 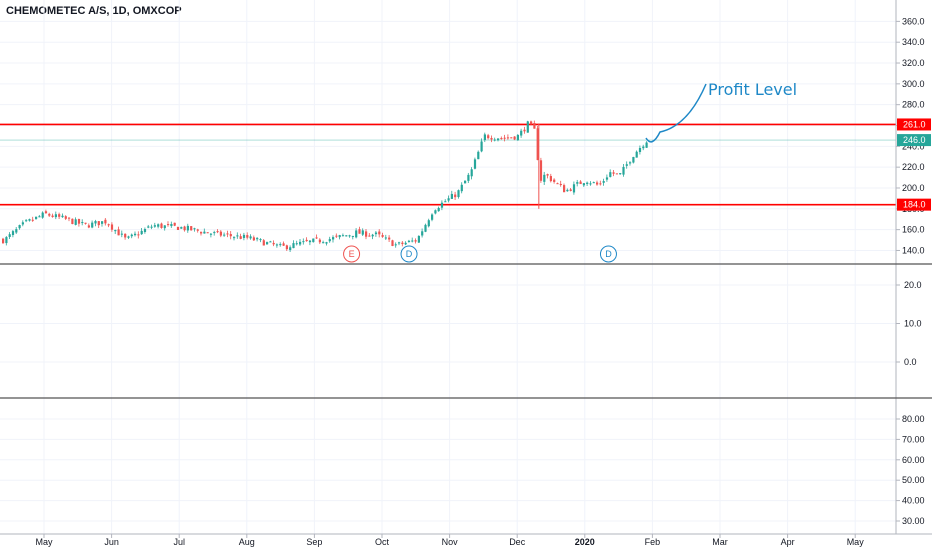 I want to click on time-tick-label: Dec, so click(x=517, y=542).